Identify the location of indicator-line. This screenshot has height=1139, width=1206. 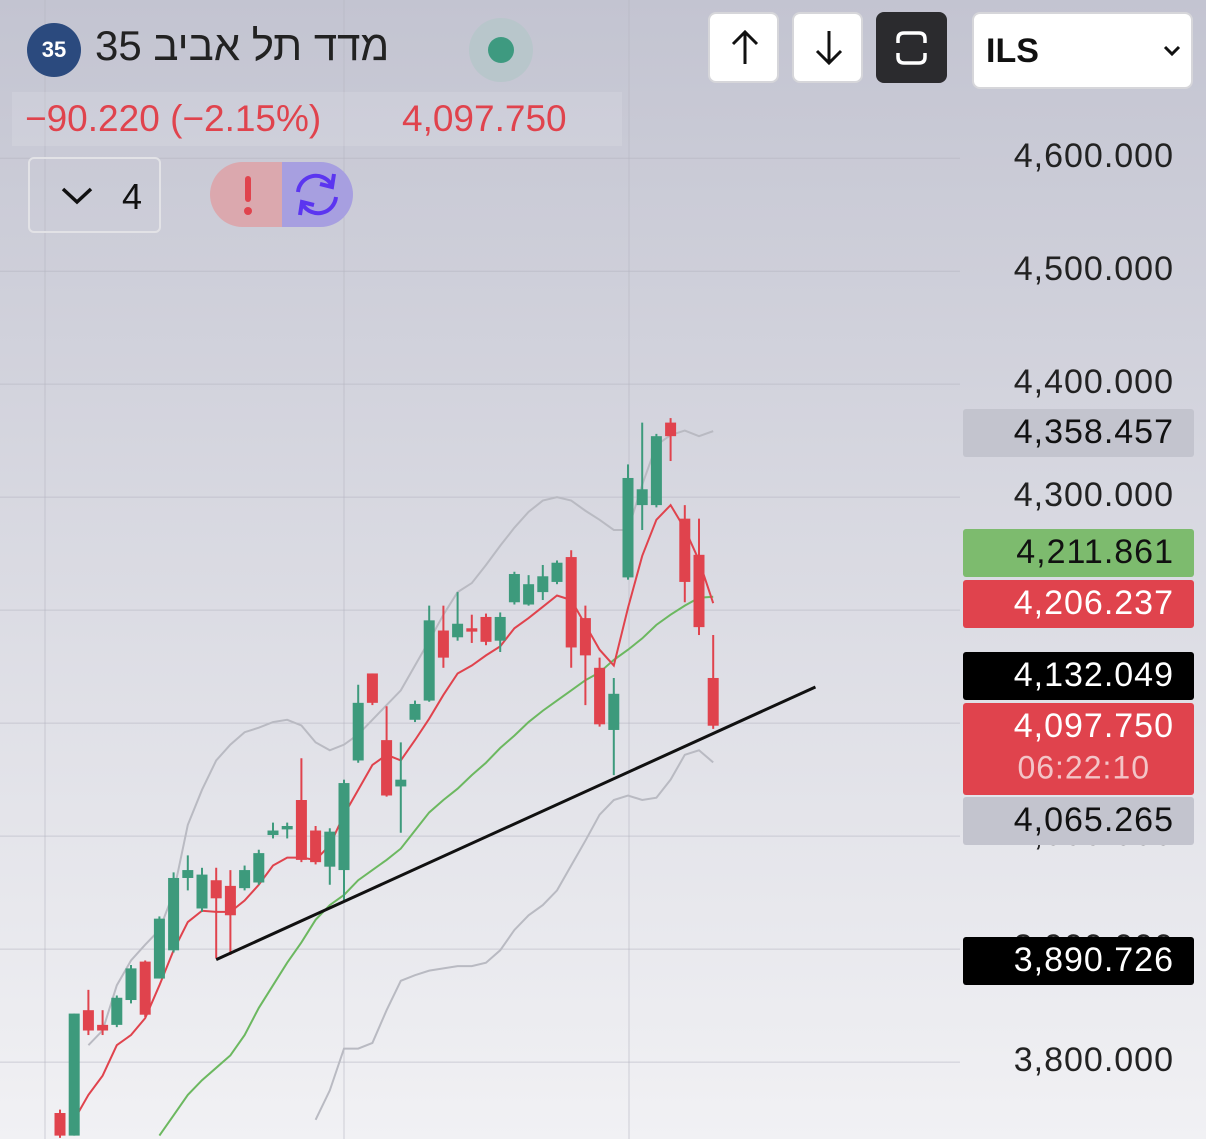
(514, 935).